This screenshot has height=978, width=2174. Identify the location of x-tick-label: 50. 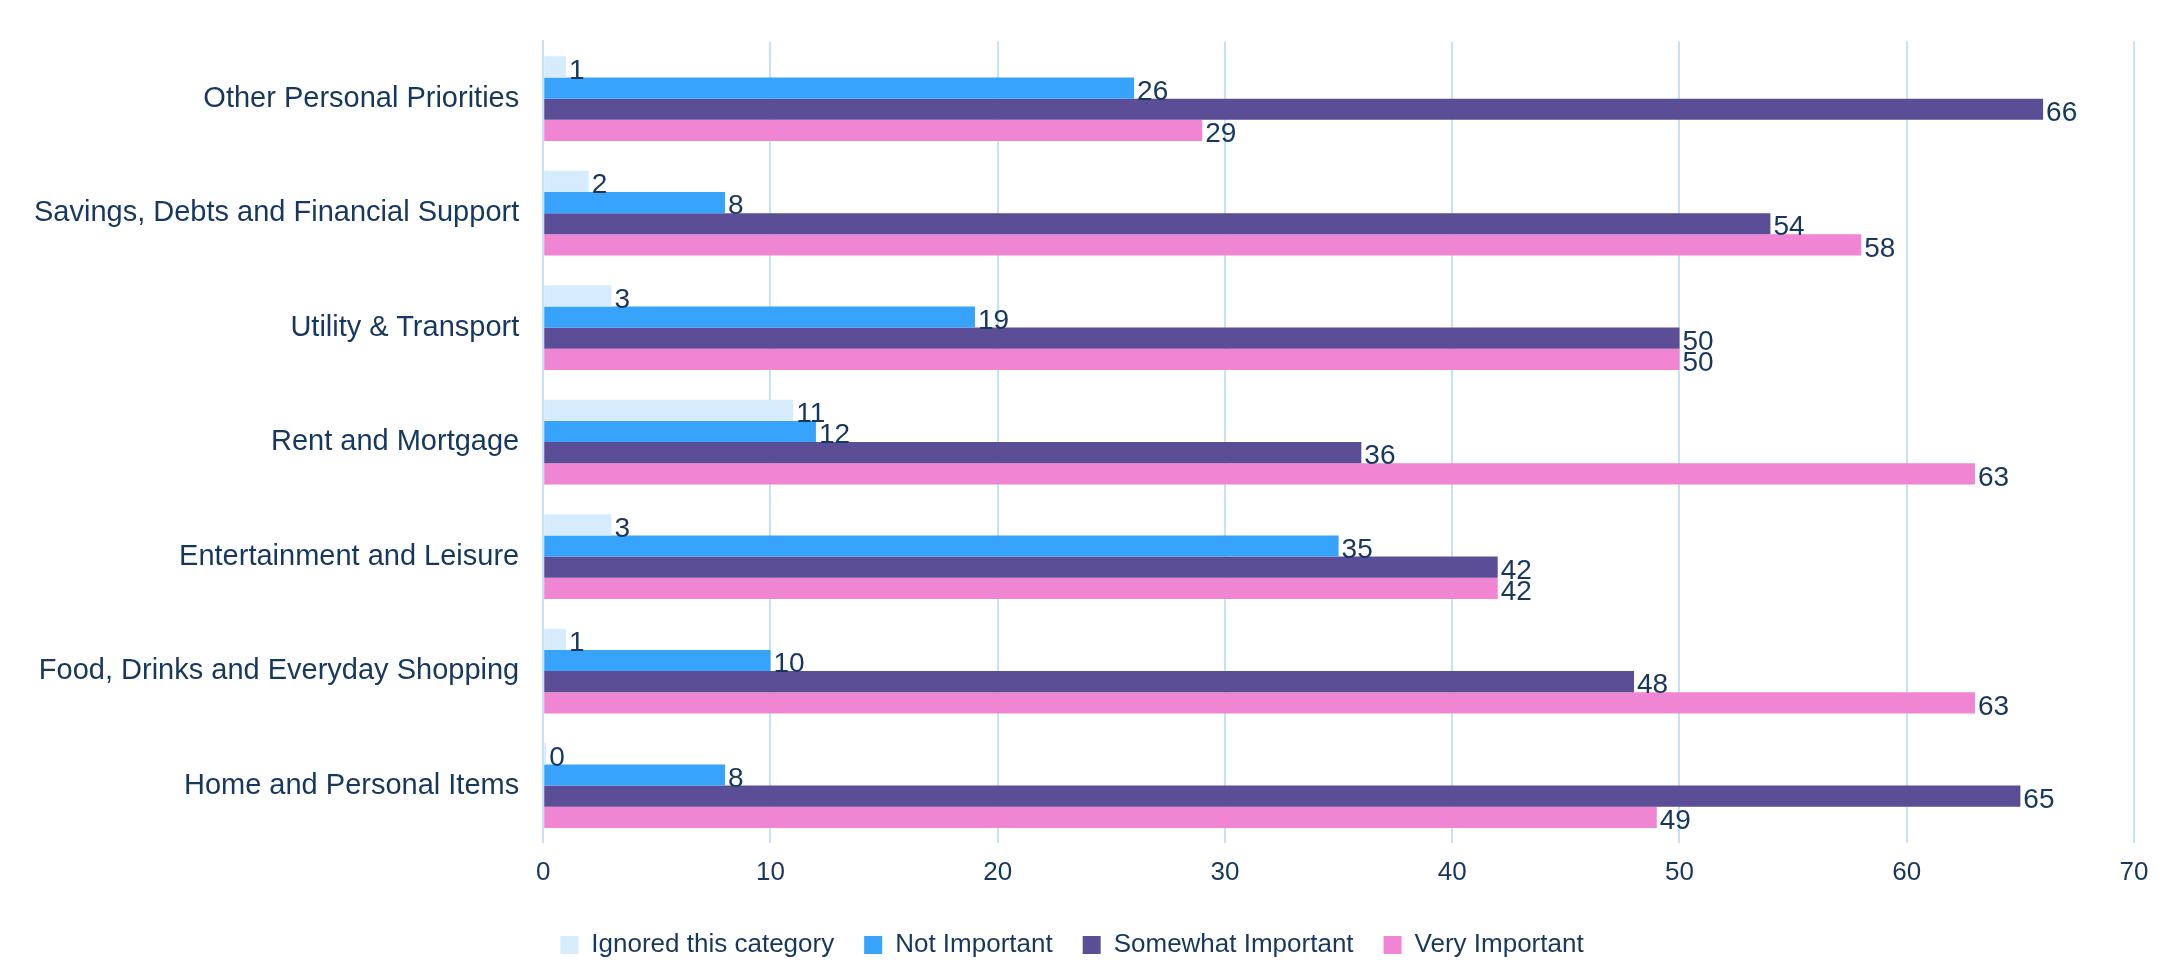
(1679, 870).